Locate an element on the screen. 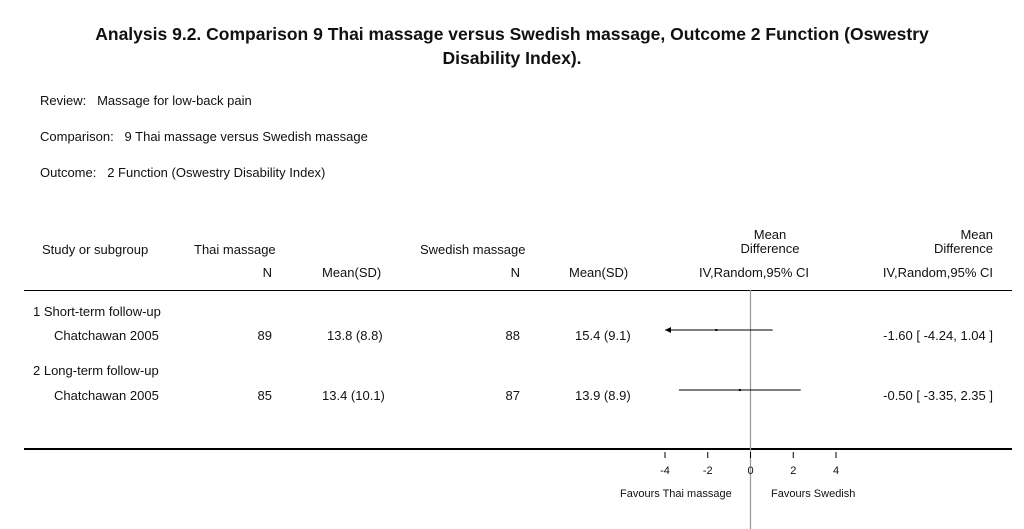  header-divider is located at coordinates (518, 290).